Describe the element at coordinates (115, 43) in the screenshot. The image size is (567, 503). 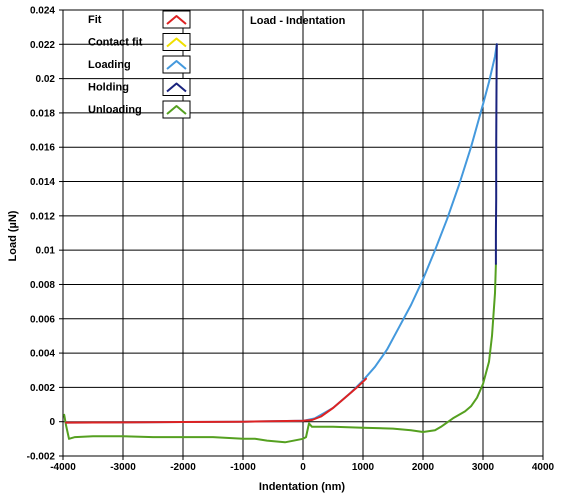
I see `legend-label: Contact fit` at that location.